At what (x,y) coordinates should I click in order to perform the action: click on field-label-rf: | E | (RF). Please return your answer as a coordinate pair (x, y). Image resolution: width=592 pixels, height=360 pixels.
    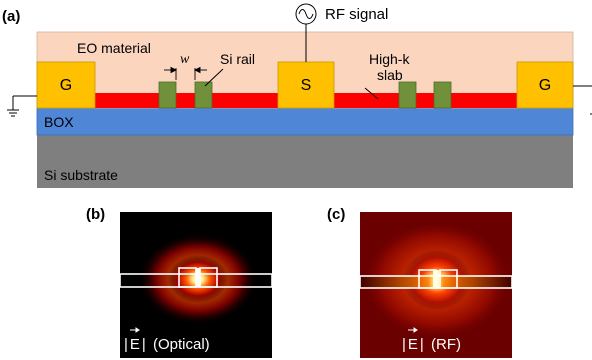
    Looking at the image, I should click on (431, 340).